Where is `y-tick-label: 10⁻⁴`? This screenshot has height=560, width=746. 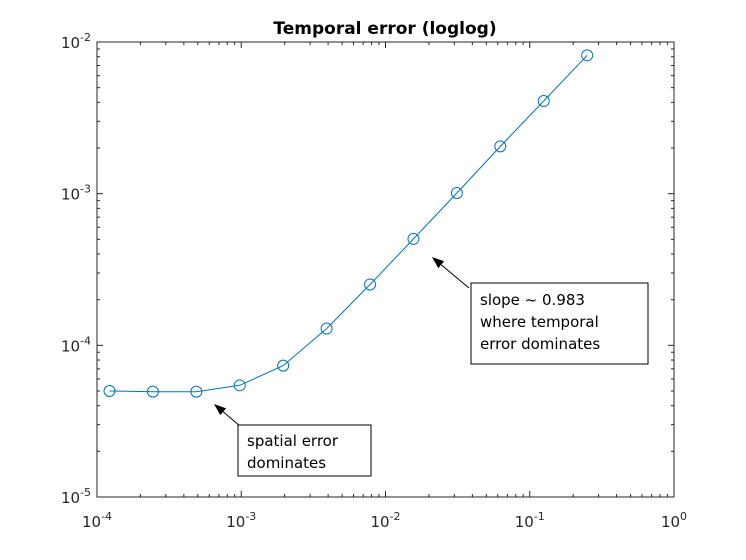
y-tick-label: 10⁻⁴ is located at coordinates (76, 344).